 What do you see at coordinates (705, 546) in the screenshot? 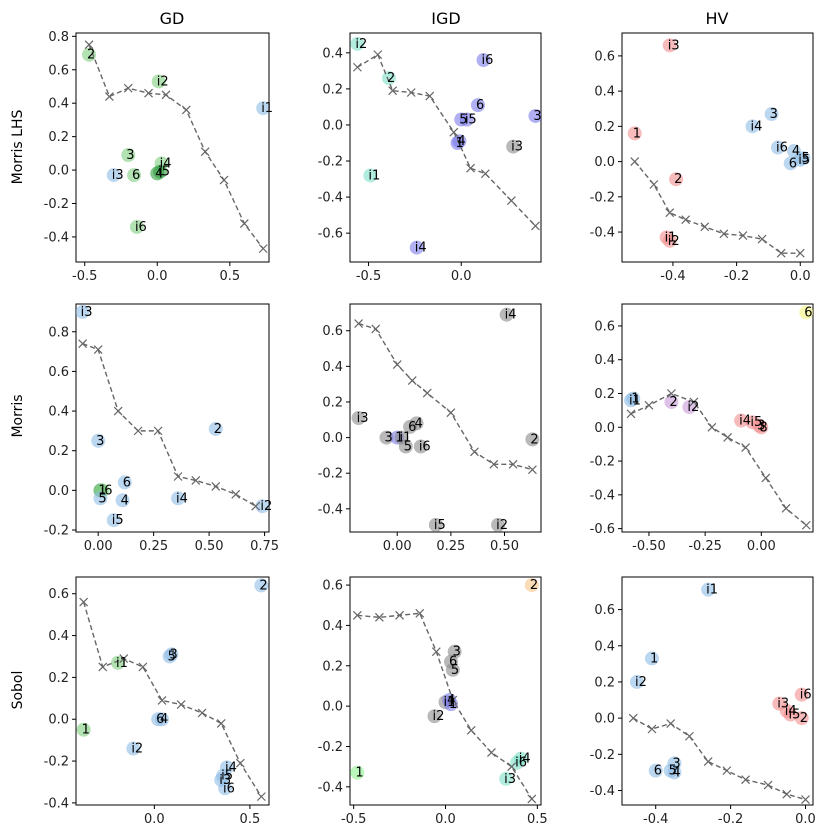
I see `x-tick-label: -0.25` at bounding box center [705, 546].